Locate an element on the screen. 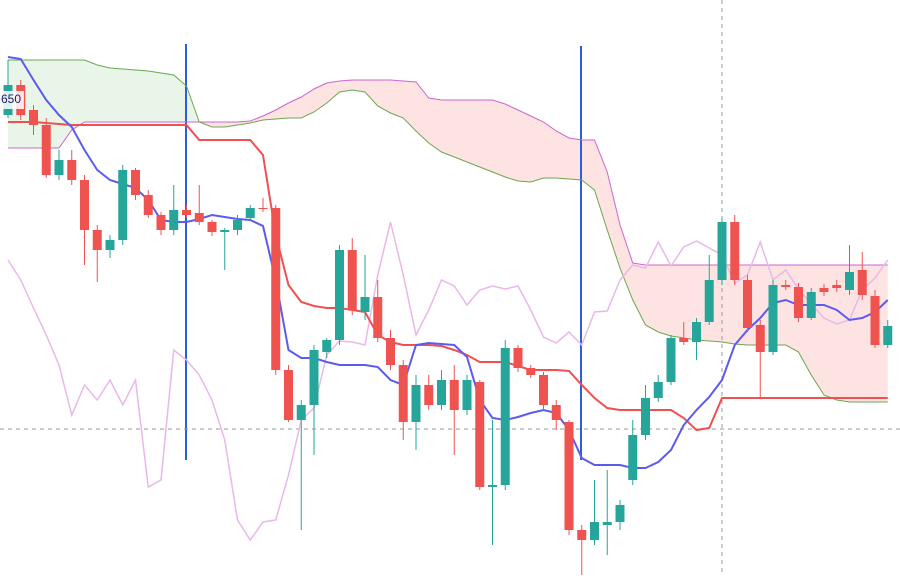 This screenshot has height=576, width=900. price-label: 650 is located at coordinates (11, 99).